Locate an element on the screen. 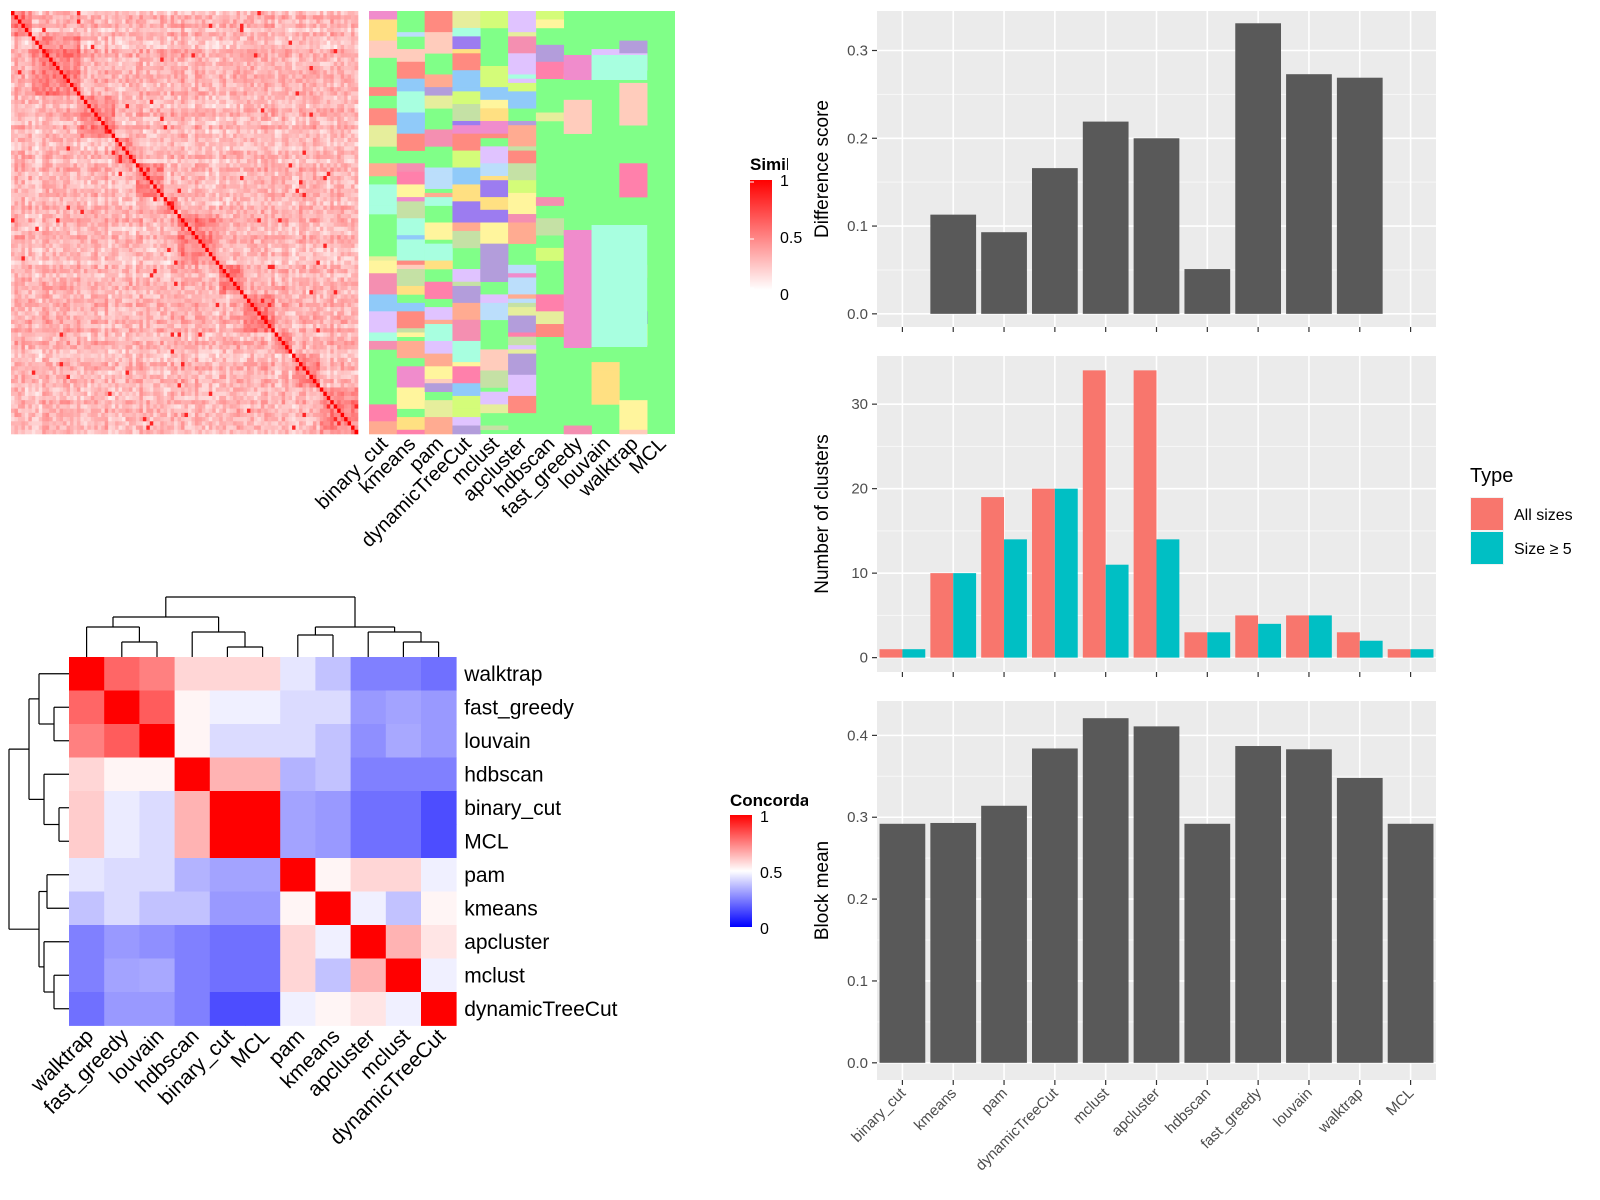 This screenshot has width=1600, height=1200. y-axis-label: Difference score is located at coordinates (822, 169).